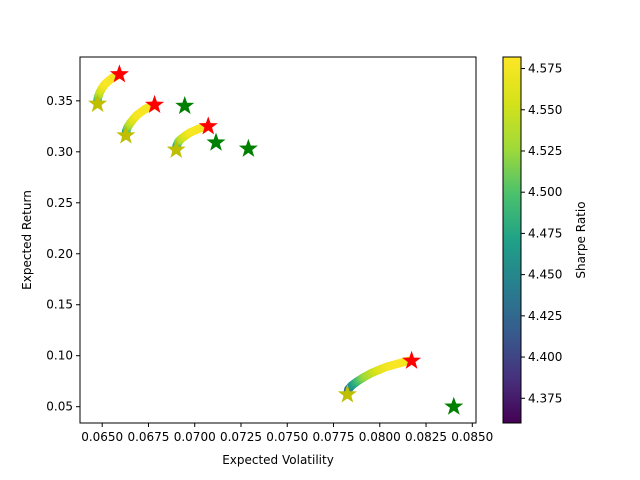 Image resolution: width=640 pixels, height=480 pixels. I want to click on colorbar-frame, so click(512, 240).